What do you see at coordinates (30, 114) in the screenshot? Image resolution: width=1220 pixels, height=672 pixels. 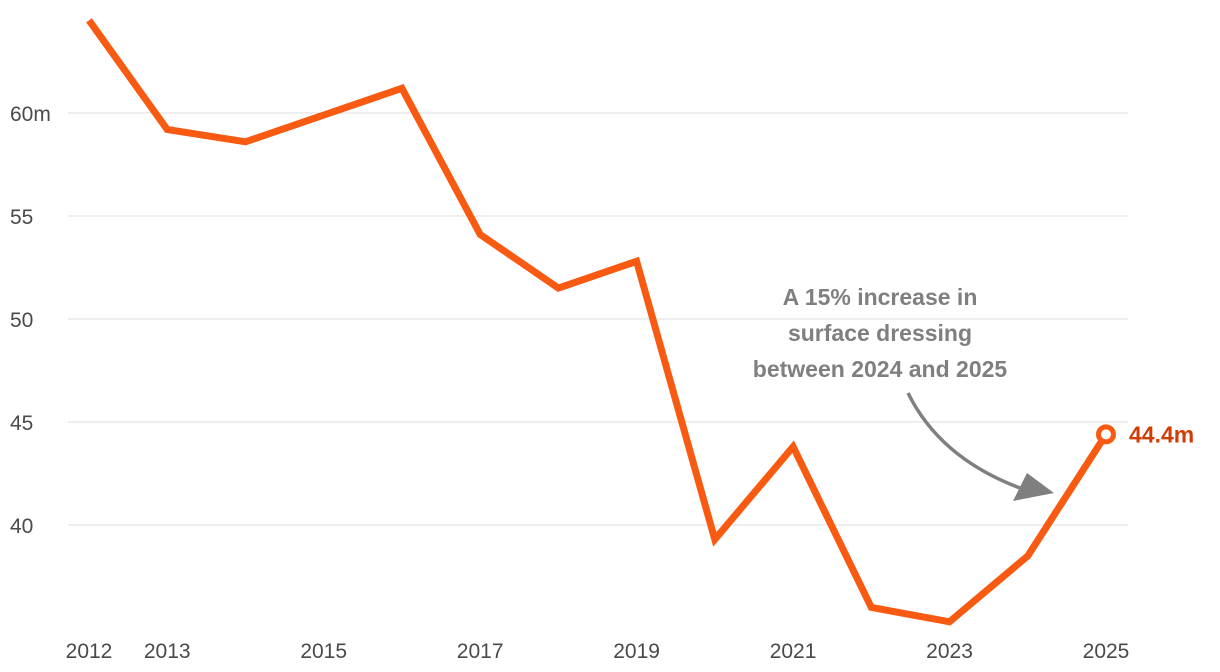 I see `y-tick-label: 60m` at bounding box center [30, 114].